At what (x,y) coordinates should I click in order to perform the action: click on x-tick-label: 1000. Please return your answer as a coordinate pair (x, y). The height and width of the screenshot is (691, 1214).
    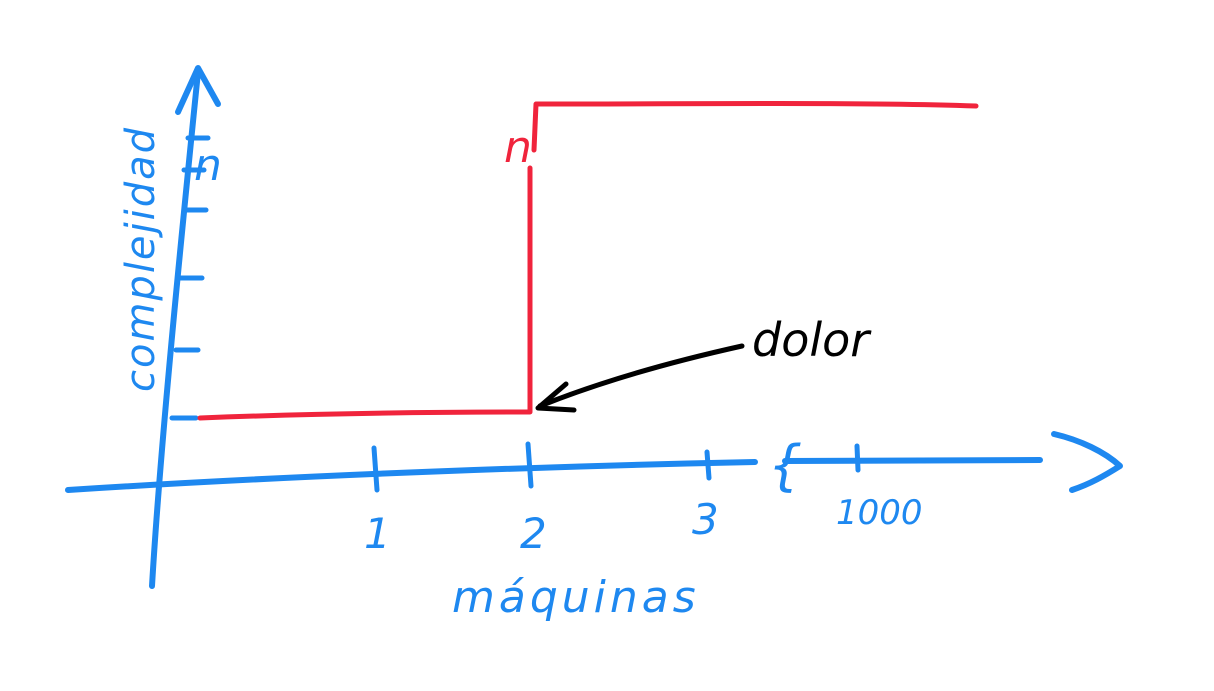
    Looking at the image, I should click on (879, 513).